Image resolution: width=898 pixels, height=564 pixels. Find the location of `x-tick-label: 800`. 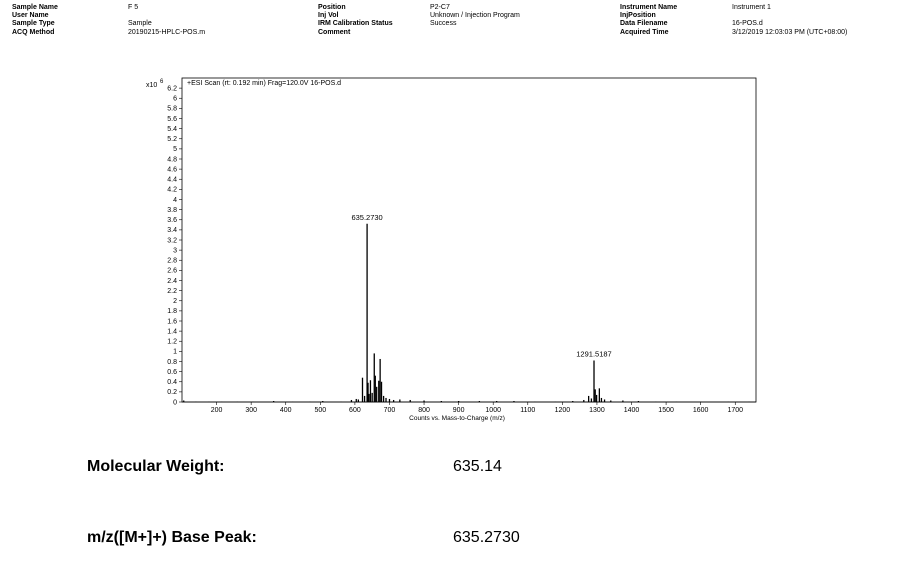

x-tick-label: 800 is located at coordinates (424, 410).